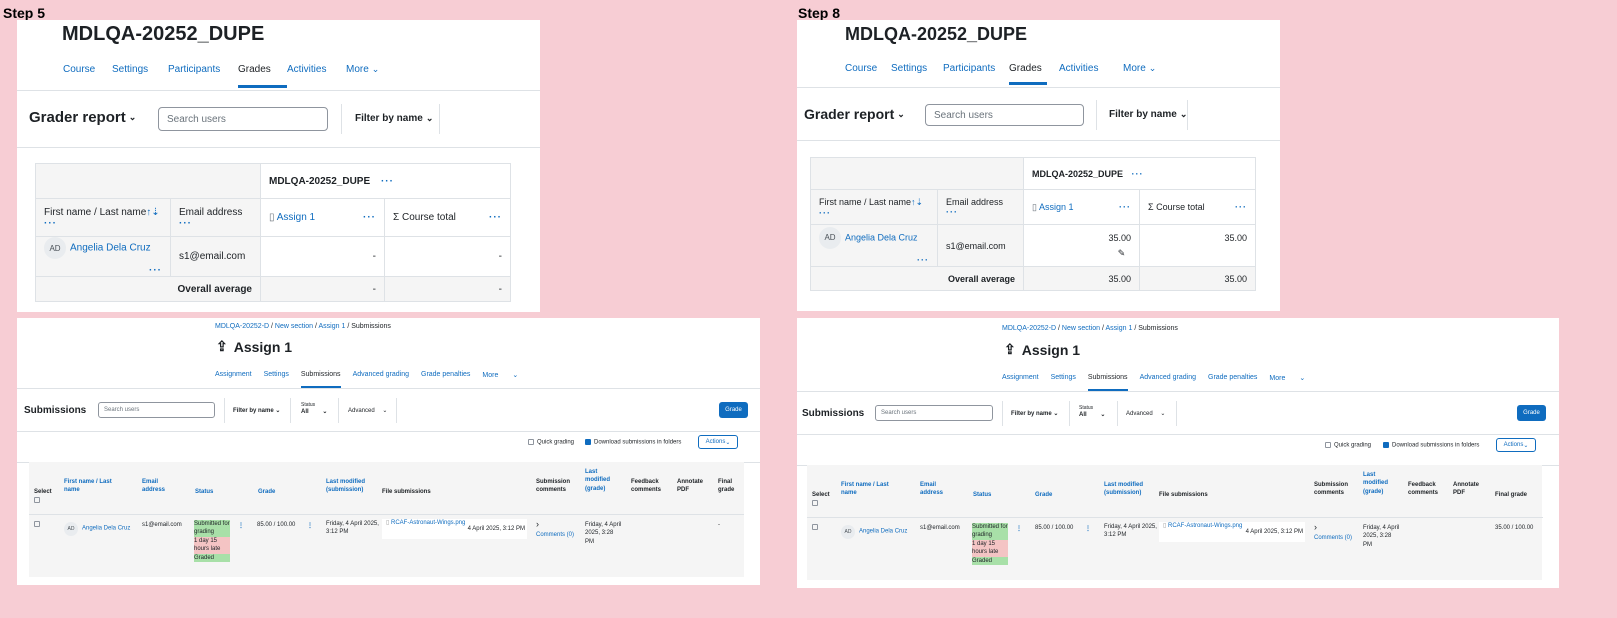  I want to click on assign-grade-cell: 35.00, so click(1119, 238).